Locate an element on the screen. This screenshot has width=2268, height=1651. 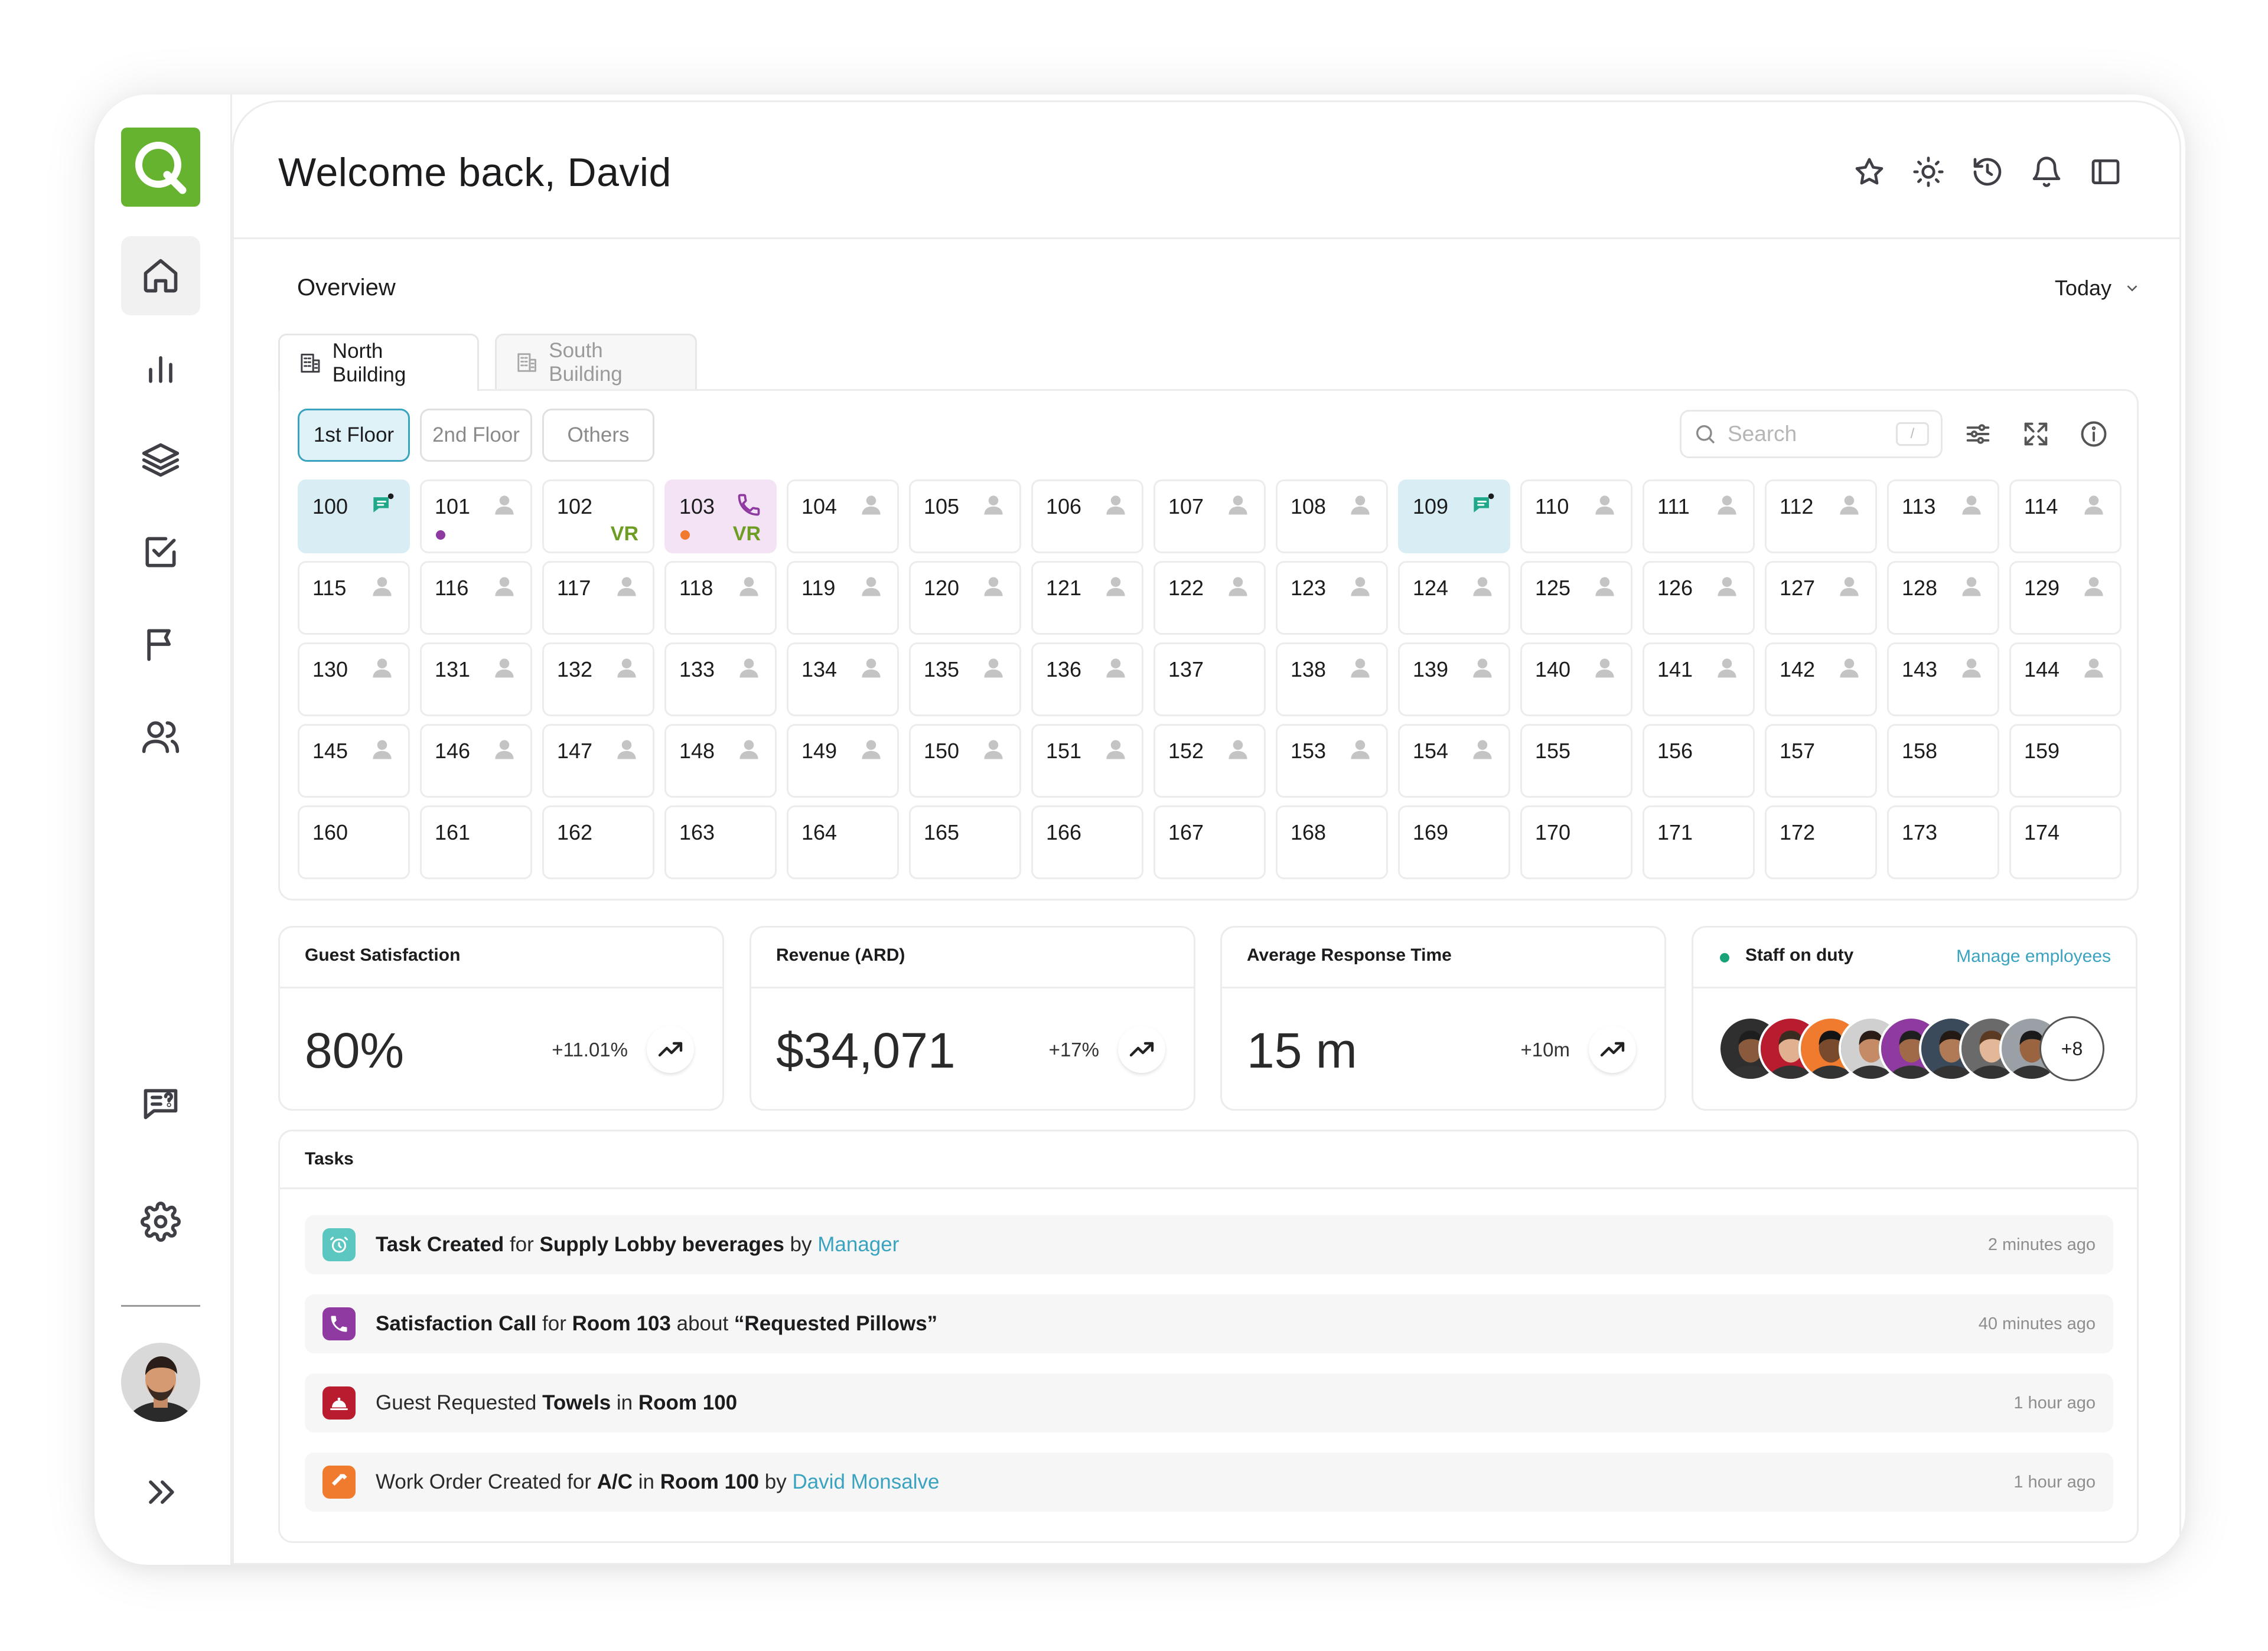
room-tile: 132 is located at coordinates (598, 679).